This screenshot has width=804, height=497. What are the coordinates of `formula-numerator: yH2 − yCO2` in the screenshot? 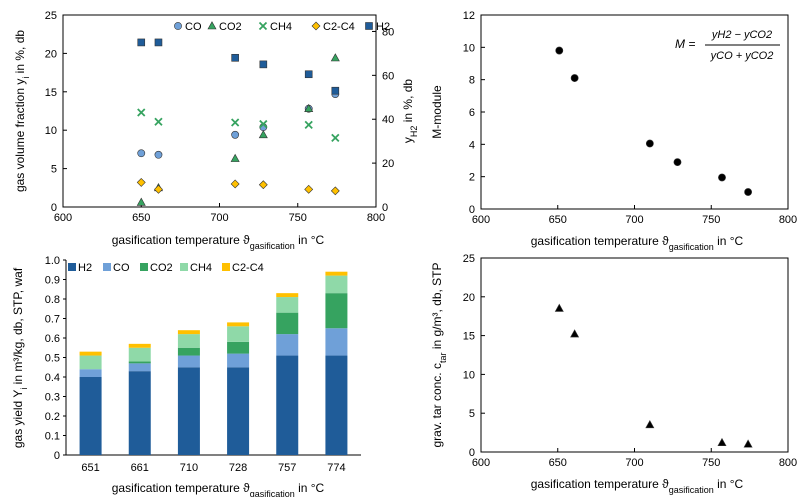 It's located at (741, 35).